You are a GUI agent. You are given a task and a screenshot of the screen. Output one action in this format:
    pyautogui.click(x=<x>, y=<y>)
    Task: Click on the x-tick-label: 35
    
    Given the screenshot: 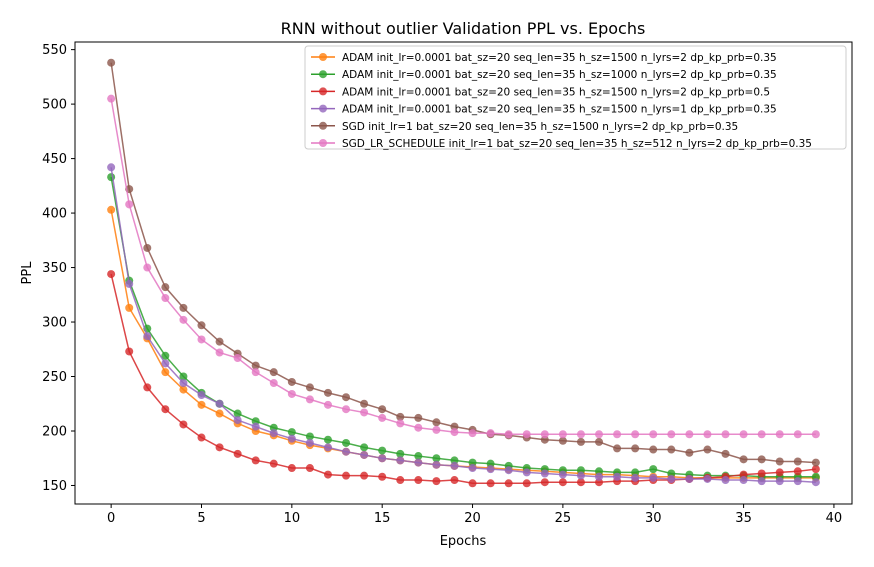 What is the action you would take?
    pyautogui.click(x=743, y=518)
    